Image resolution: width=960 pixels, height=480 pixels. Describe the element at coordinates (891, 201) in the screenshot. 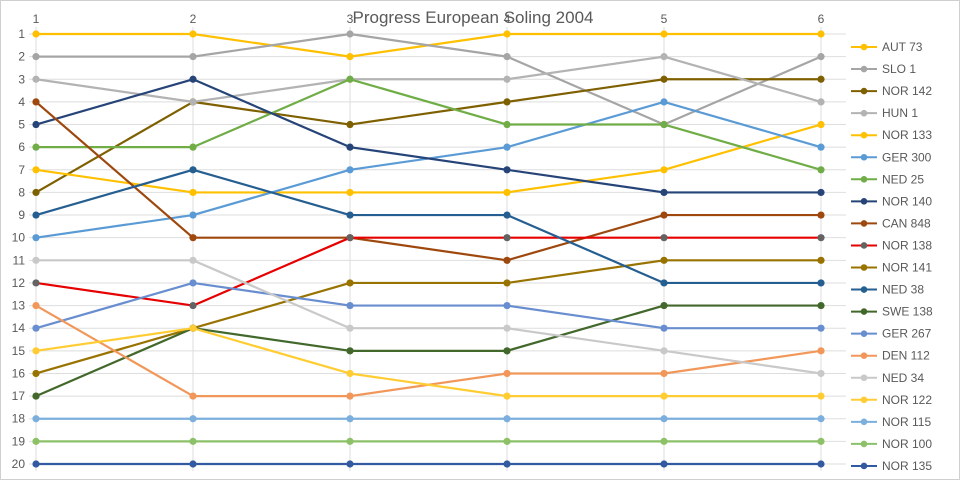

I see `legend-item-nor-140: NOR 140` at that location.